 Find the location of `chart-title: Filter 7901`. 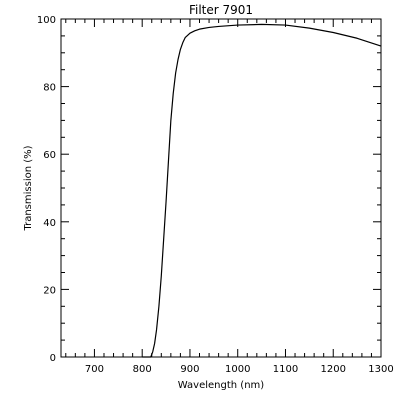

chart-title: Filter 7901 is located at coordinates (221, 10).